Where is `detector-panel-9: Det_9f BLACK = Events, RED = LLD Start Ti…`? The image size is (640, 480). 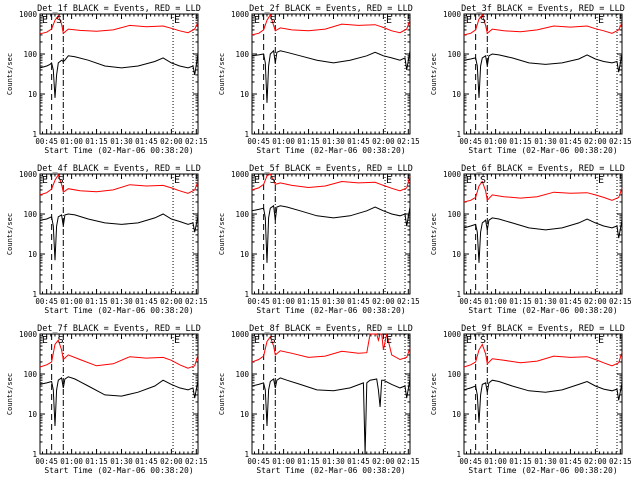
detector-panel-9: Det_9f BLACK = Events, RED = LLD Start Ti… is located at coordinates (531, 399).